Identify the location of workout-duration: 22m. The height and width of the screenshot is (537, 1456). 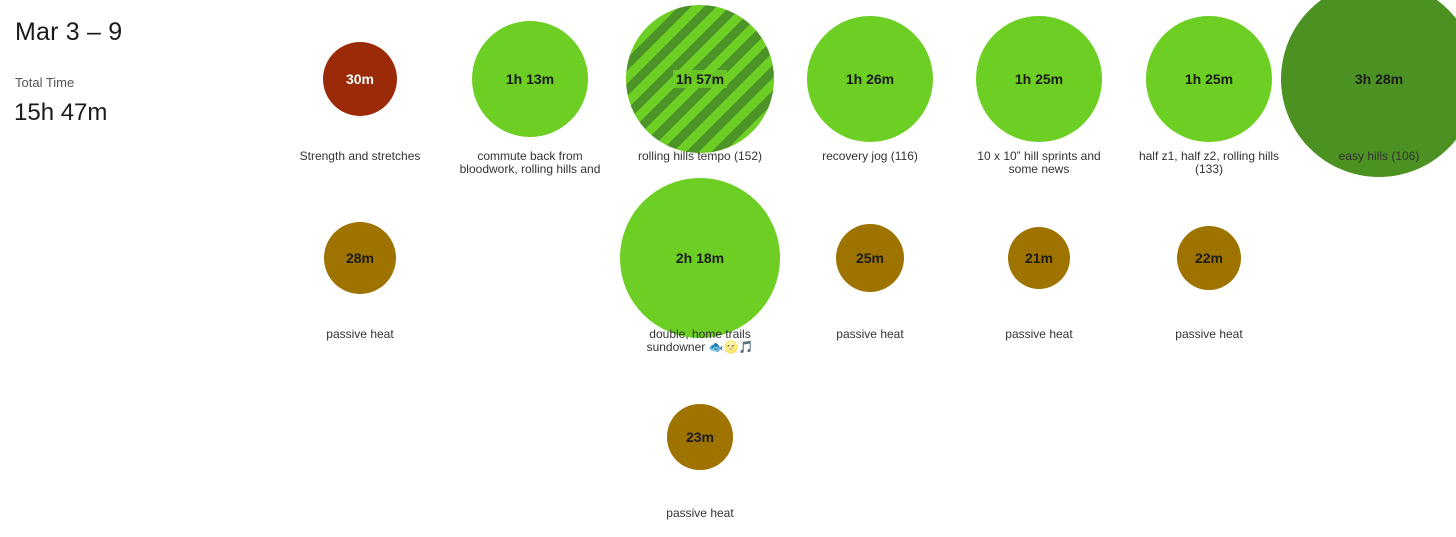
(1208, 257).